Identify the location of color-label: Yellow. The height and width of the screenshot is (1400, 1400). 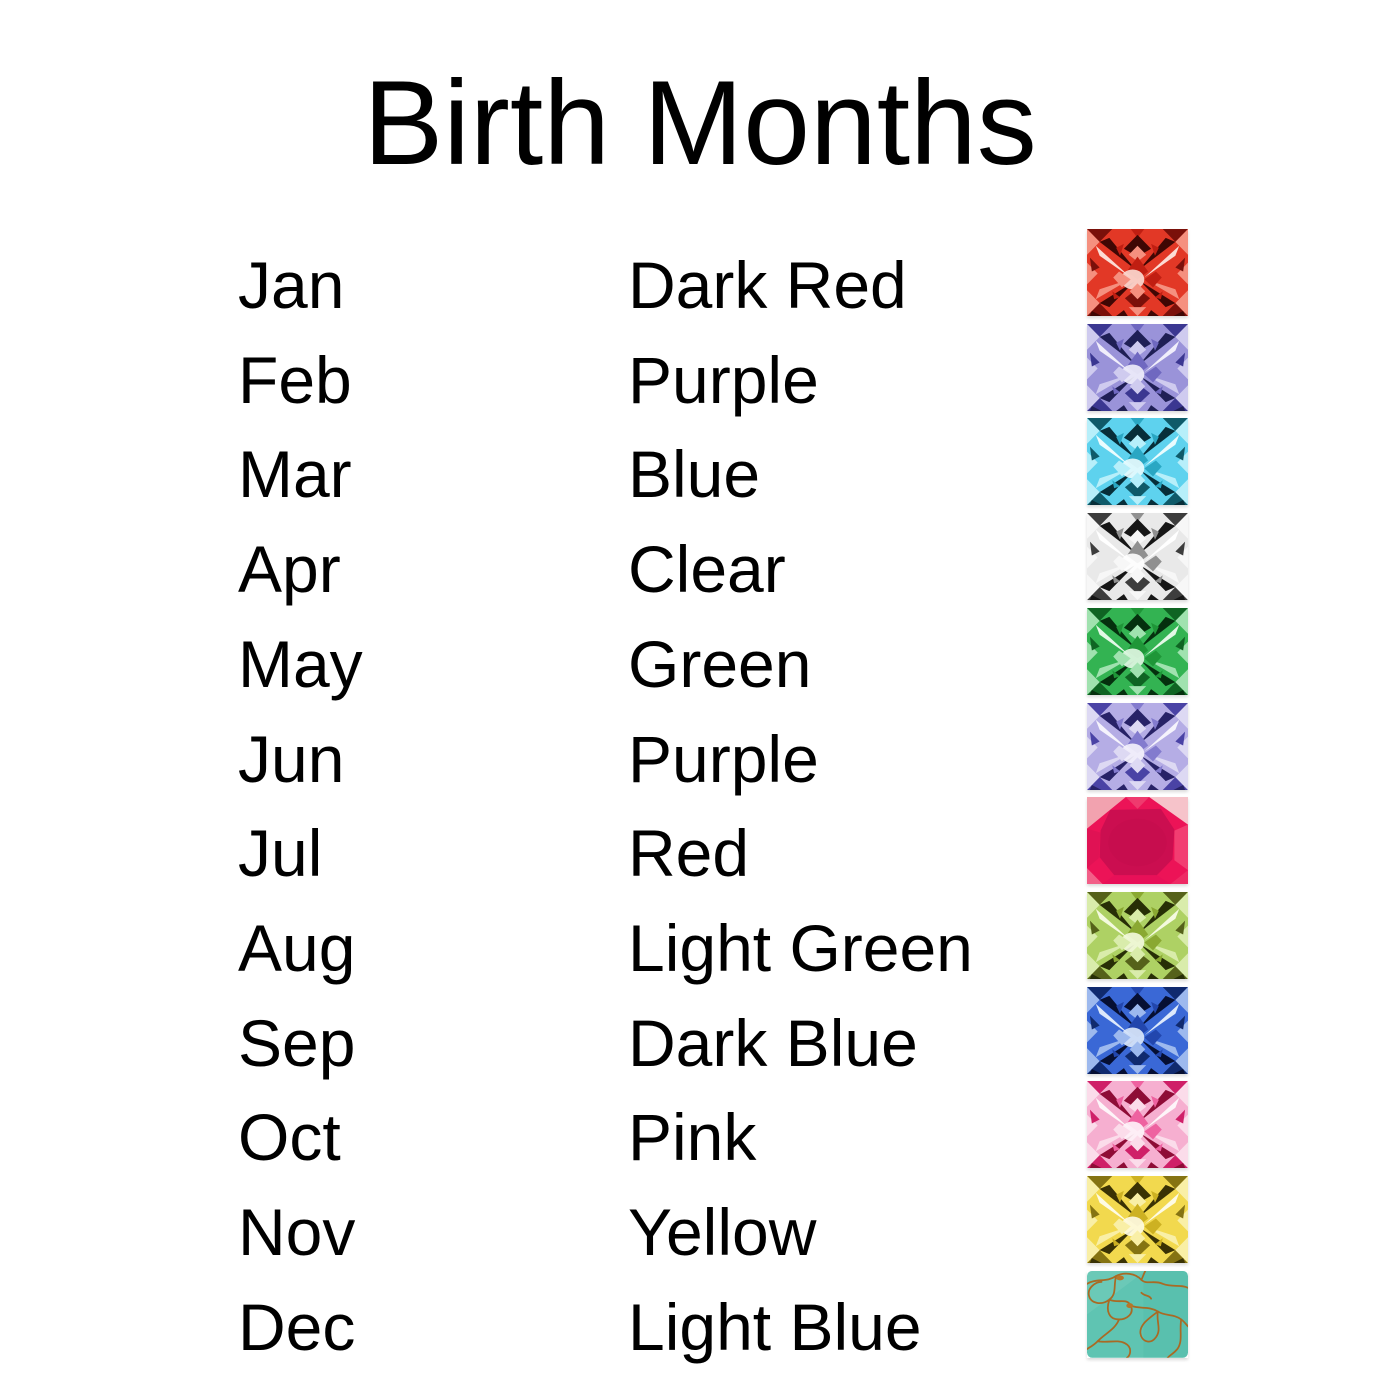
(722, 1232).